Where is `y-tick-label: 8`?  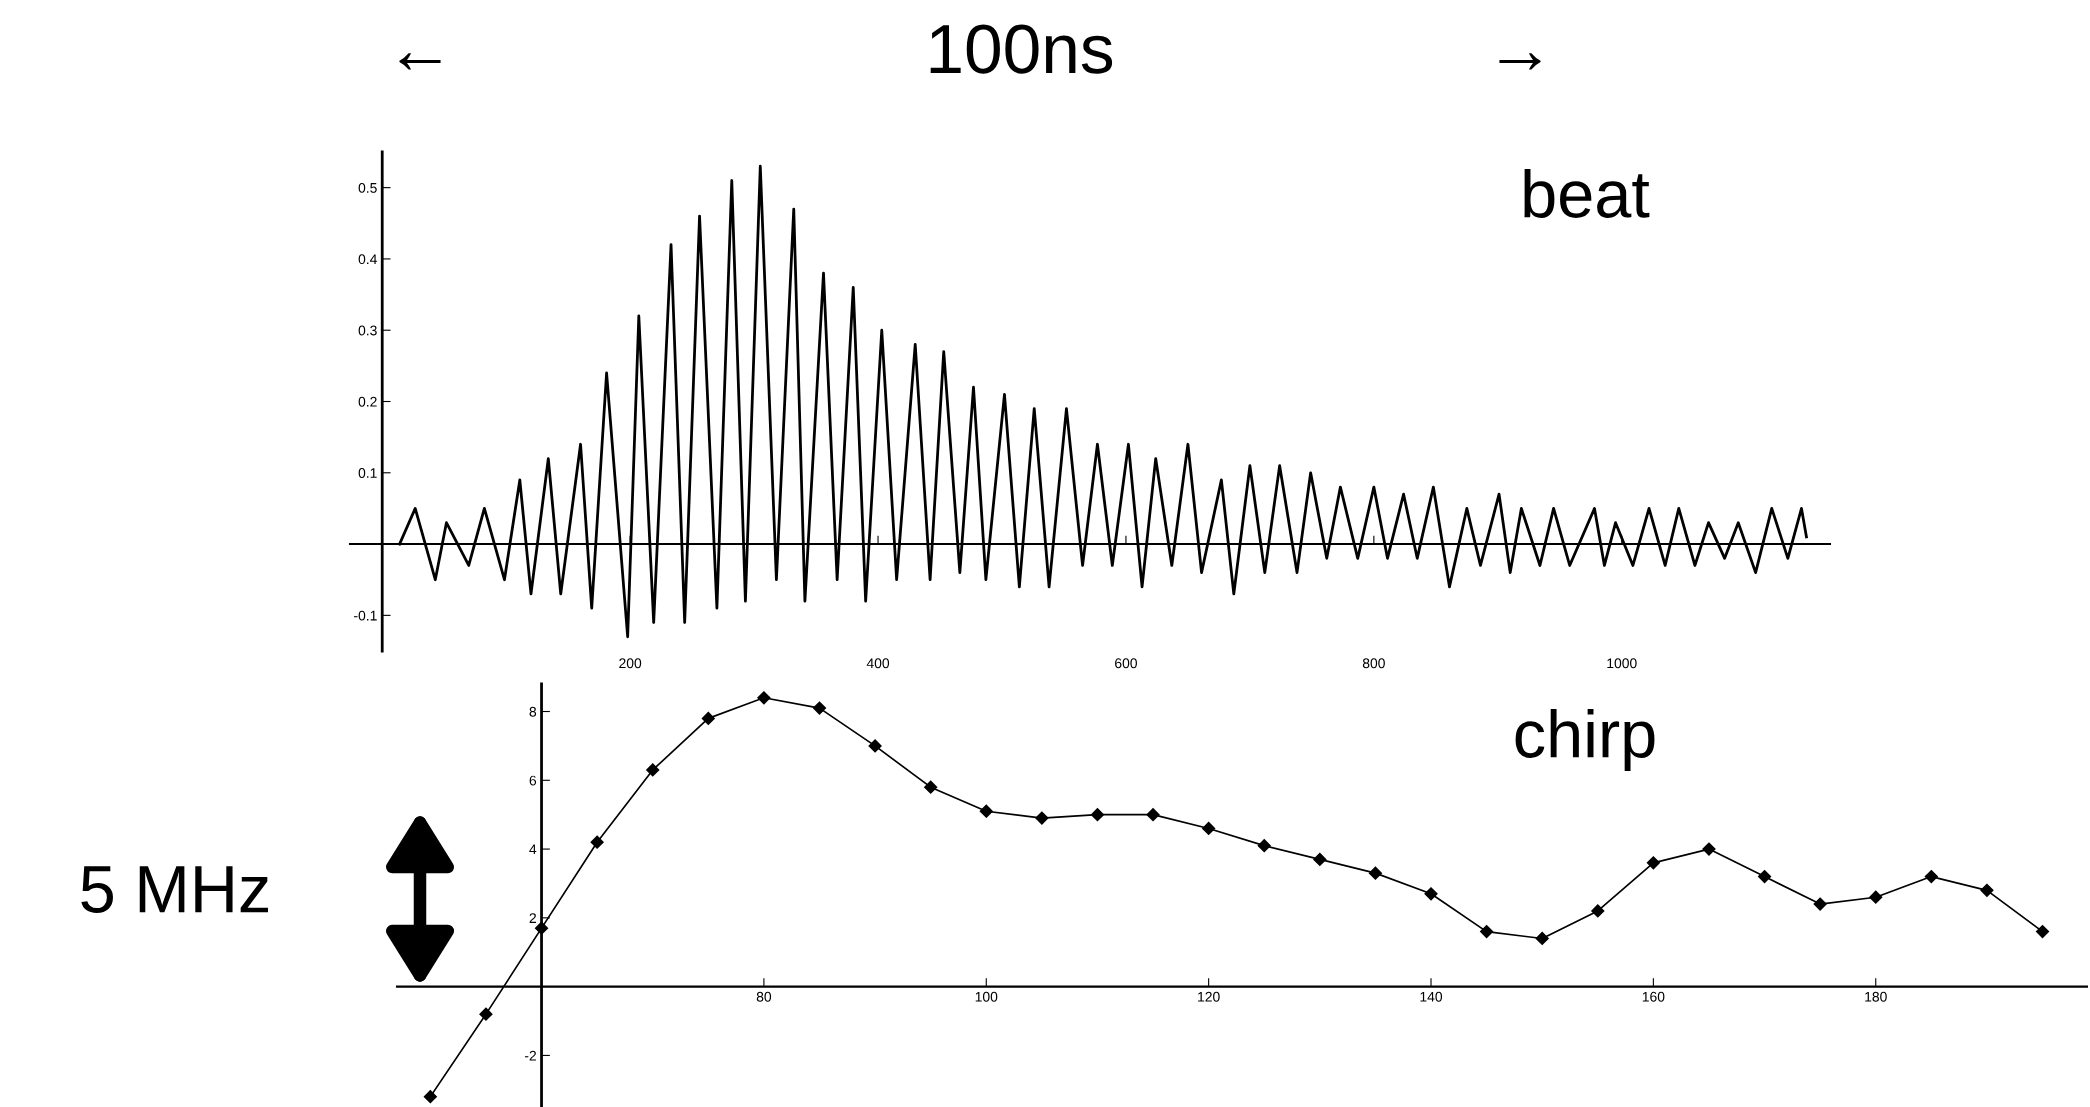 y-tick-label: 8 is located at coordinates (533, 711).